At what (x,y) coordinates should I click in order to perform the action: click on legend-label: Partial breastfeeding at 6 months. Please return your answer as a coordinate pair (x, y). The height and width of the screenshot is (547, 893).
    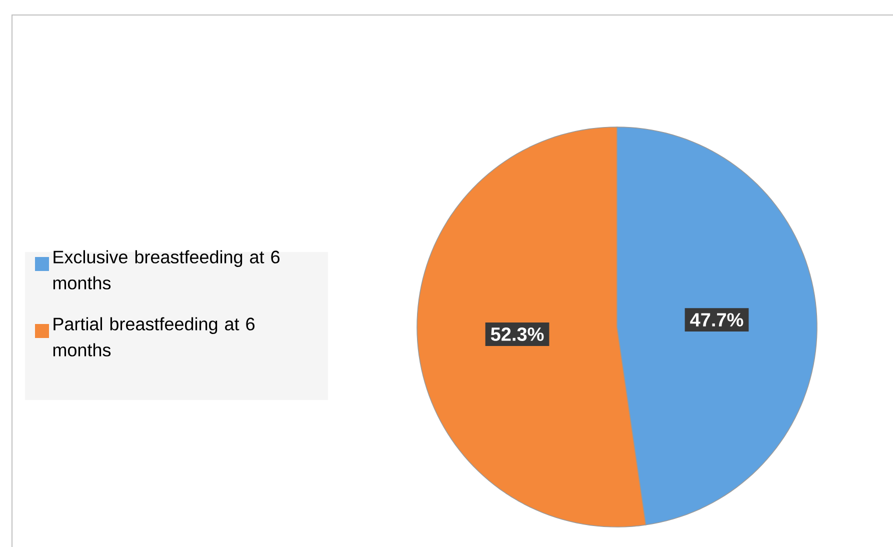
    Looking at the image, I should click on (153, 336).